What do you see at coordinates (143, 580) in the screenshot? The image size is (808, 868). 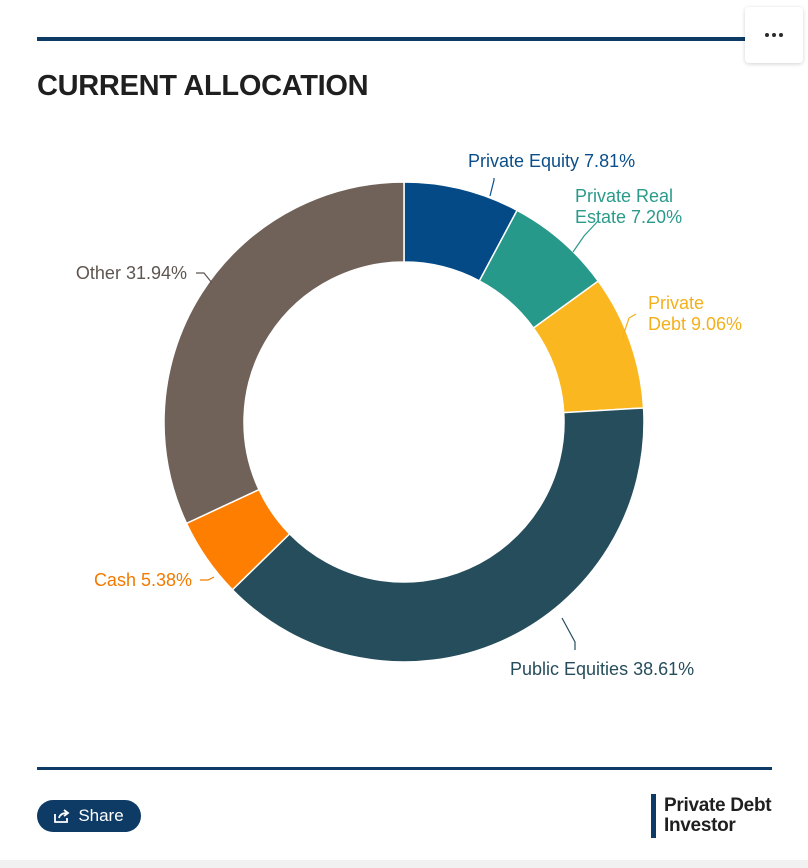 I see `slice-label: Cash 5.38%` at bounding box center [143, 580].